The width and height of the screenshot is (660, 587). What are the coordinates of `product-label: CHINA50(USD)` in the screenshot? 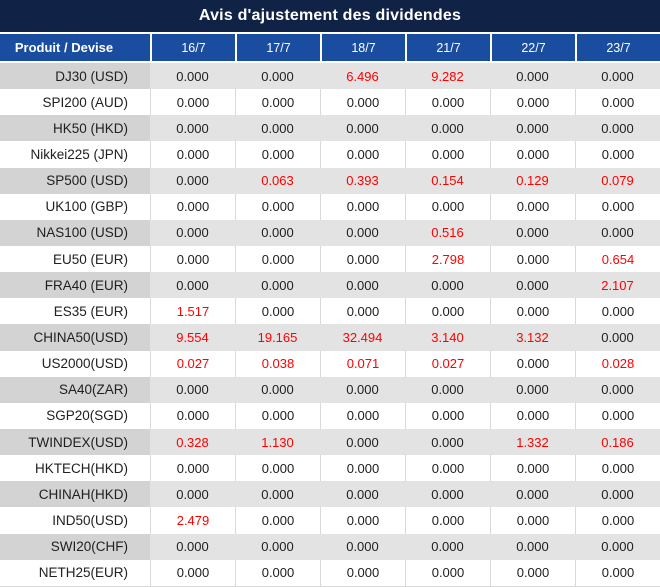 It's located at (75, 337).